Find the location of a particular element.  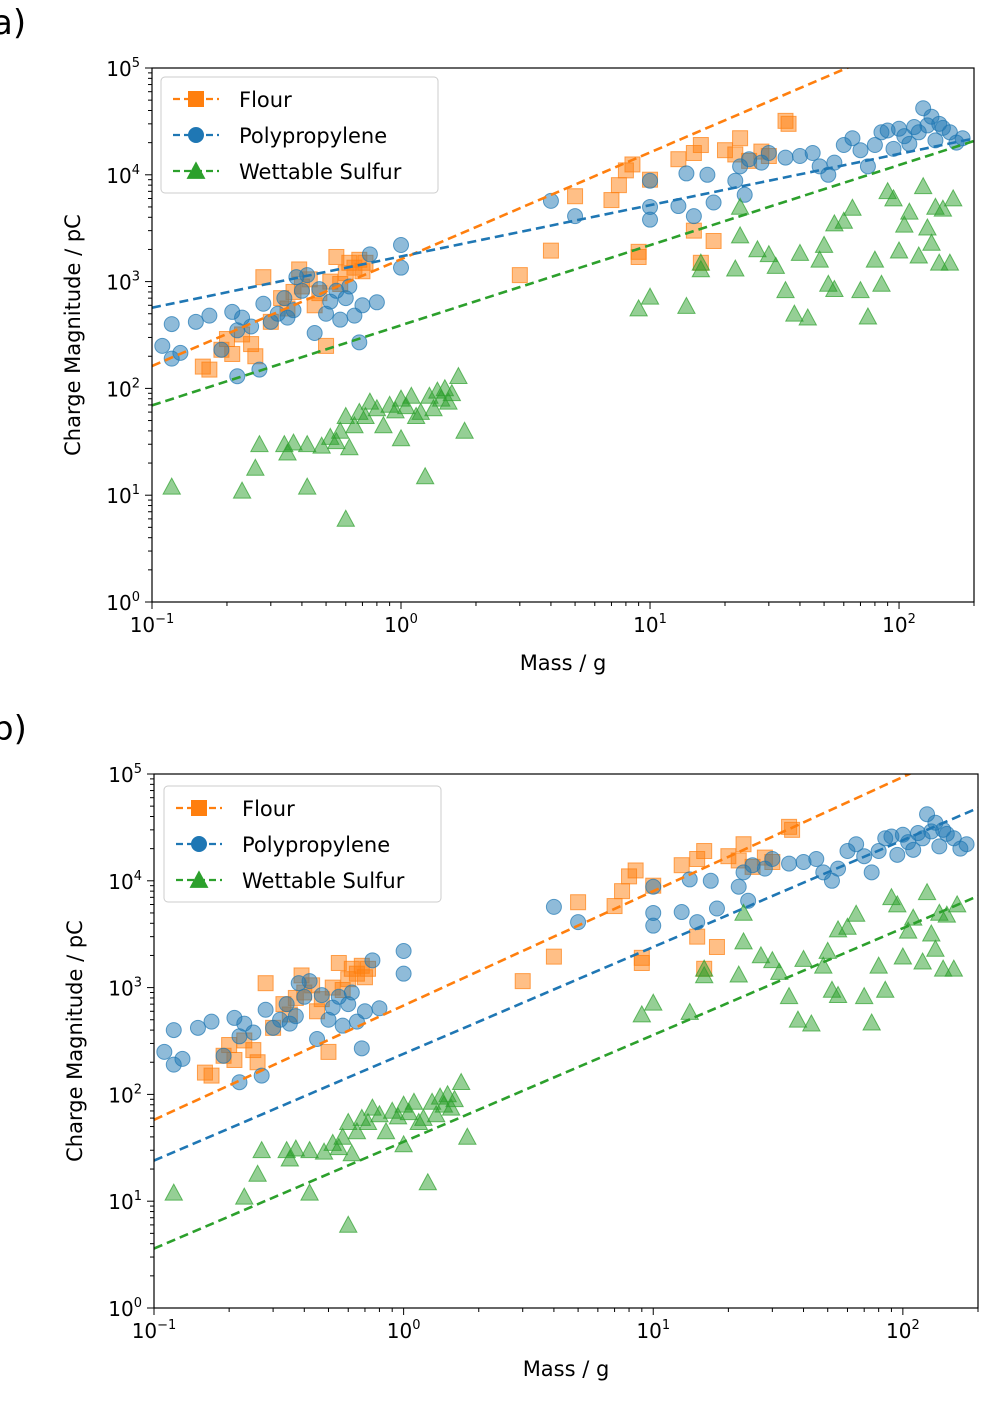

legend-label: Wettable Sulfur is located at coordinates (323, 881).